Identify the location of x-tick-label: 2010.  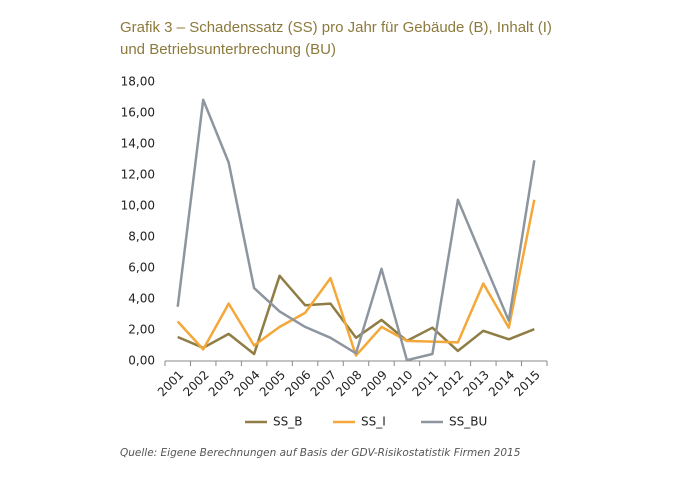
(399, 383).